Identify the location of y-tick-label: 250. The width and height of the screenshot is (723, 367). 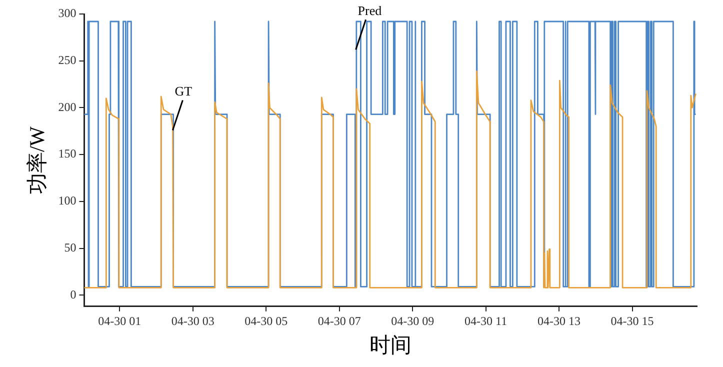
(67, 60).